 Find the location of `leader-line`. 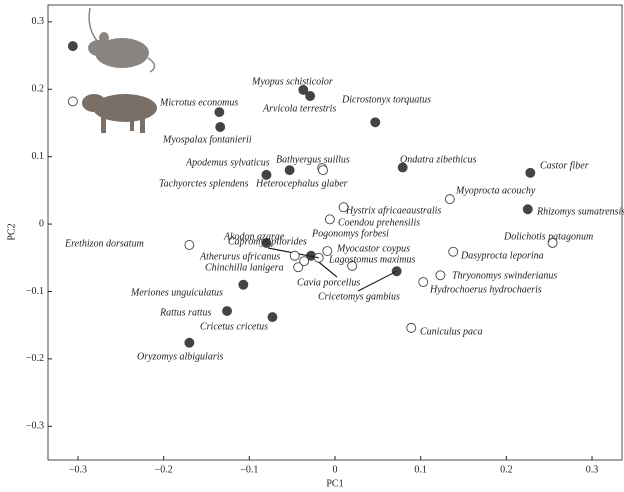

leader-line is located at coordinates (377, 281).